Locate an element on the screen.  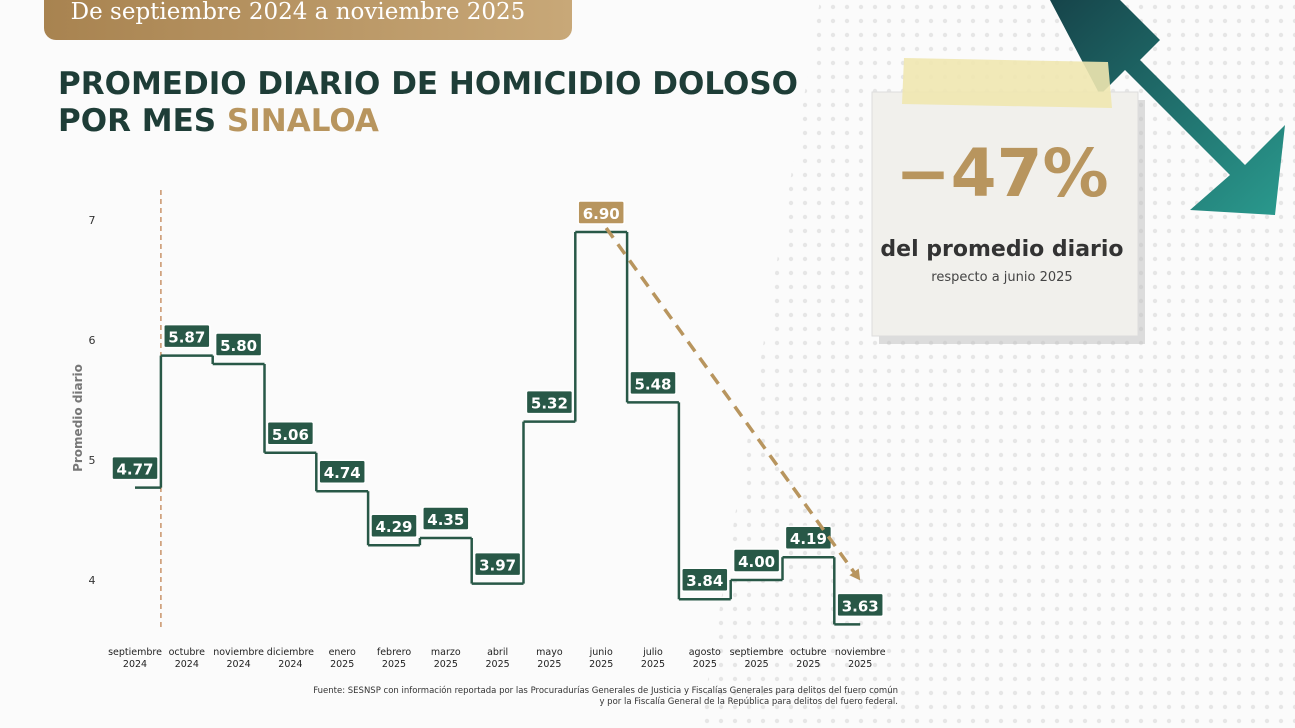
y-tick-label: 5 is located at coordinates (92, 460).